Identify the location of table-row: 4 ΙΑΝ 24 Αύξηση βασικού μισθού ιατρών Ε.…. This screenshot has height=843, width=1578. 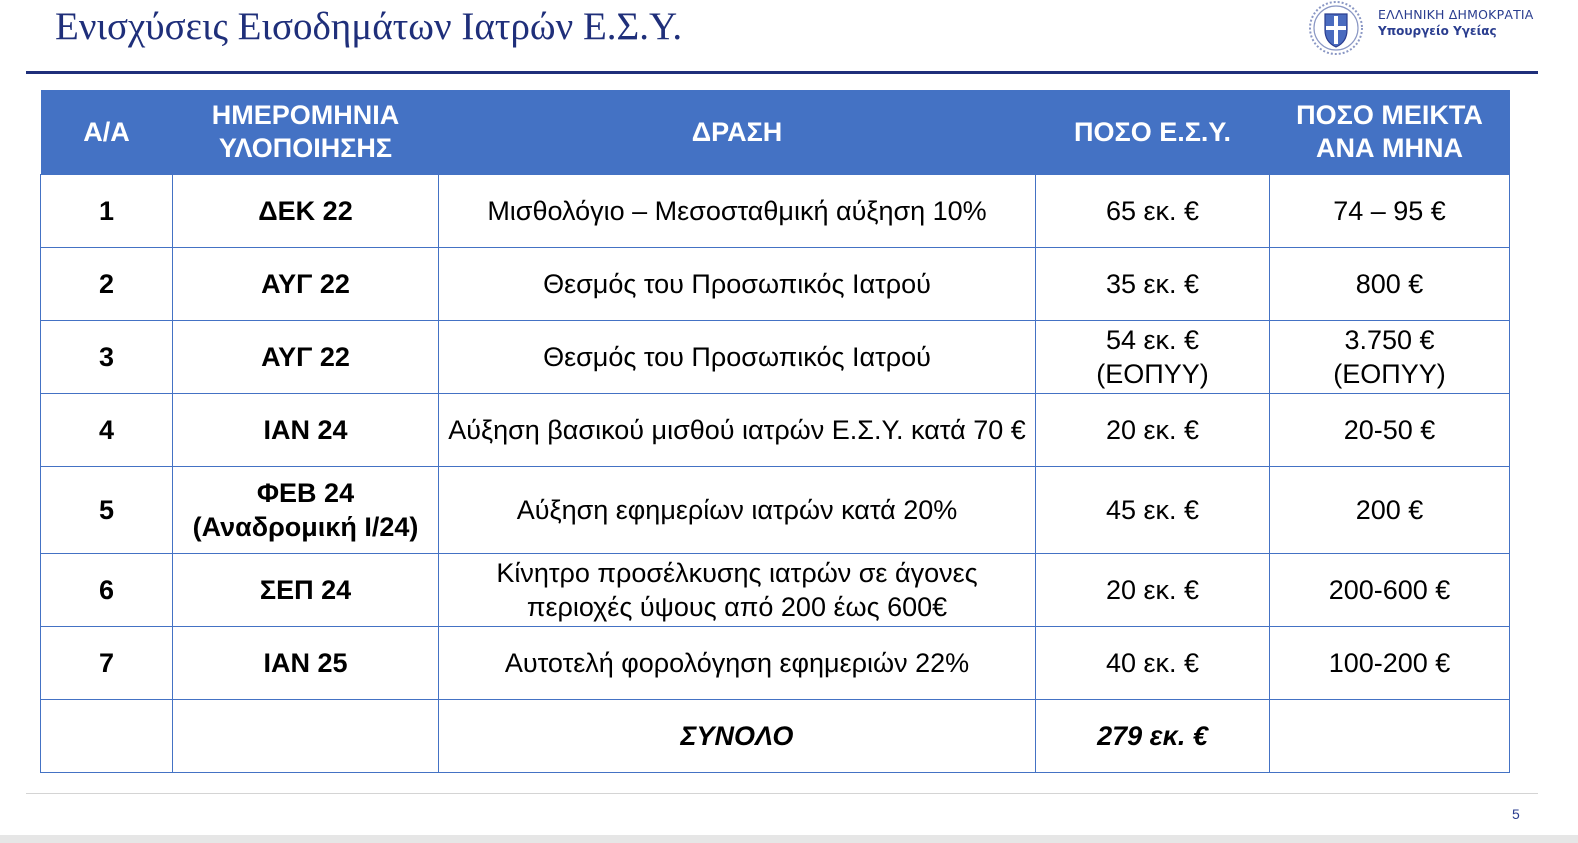
(775, 430).